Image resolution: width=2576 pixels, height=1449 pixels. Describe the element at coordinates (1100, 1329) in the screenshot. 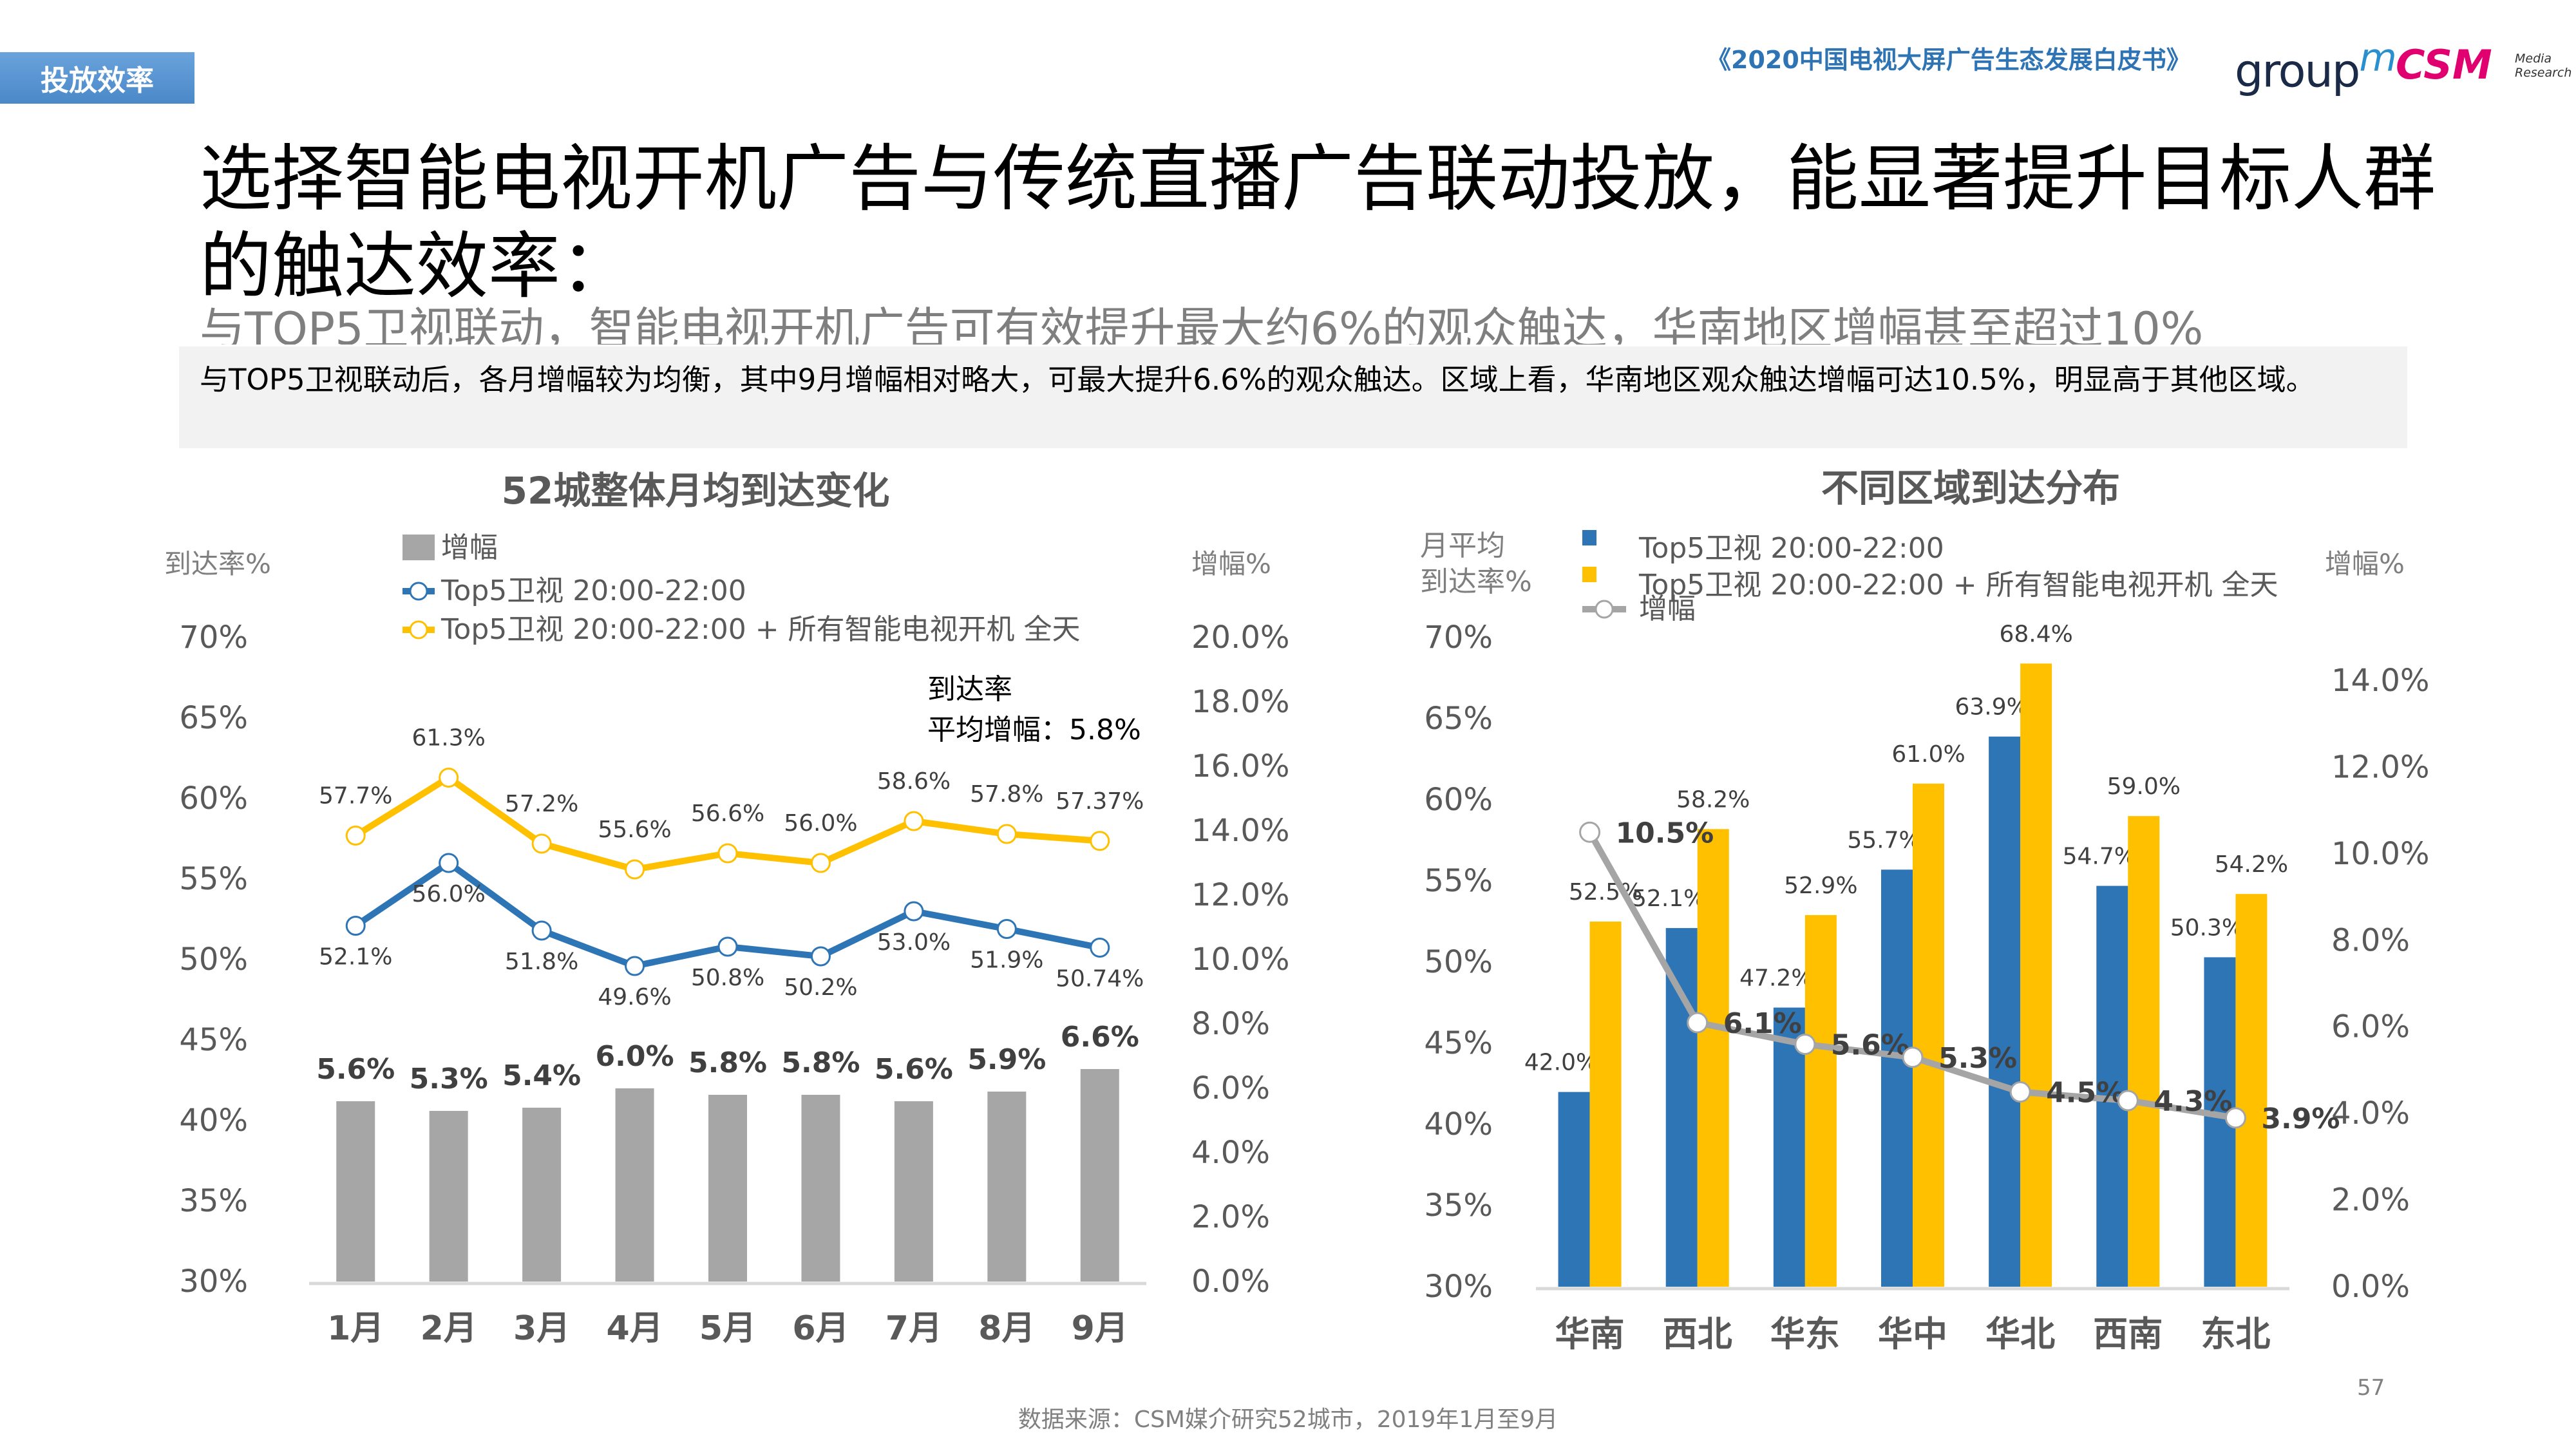

I see `x-axis-tick: 9月` at that location.